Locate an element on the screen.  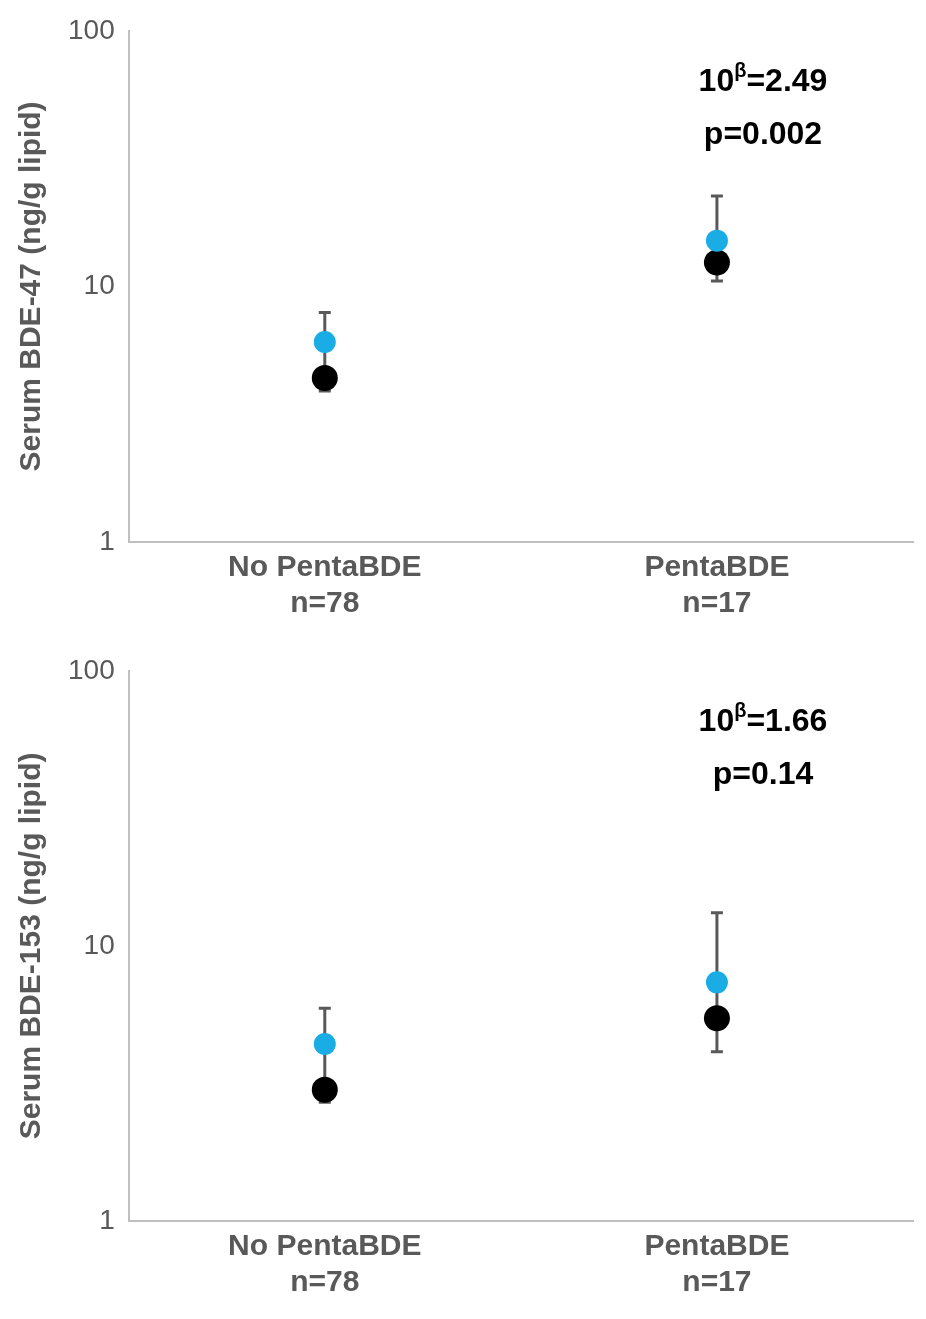
annotation: p=0.14 is located at coordinates (763, 772).